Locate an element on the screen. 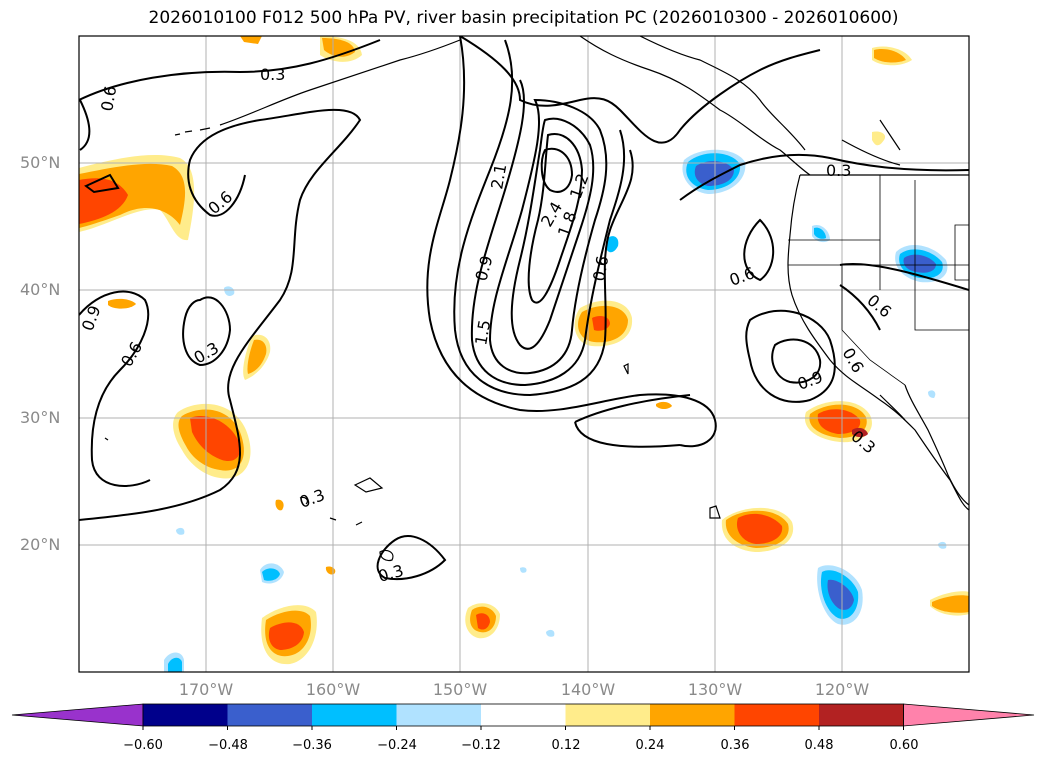 This screenshot has width=1047, height=765. lat-label: 50°N is located at coordinates (40, 162).